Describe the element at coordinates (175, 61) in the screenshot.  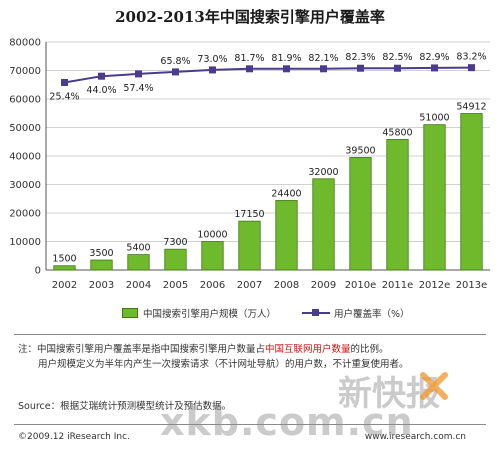
I see `coverage-value-label: 65.8%` at that location.